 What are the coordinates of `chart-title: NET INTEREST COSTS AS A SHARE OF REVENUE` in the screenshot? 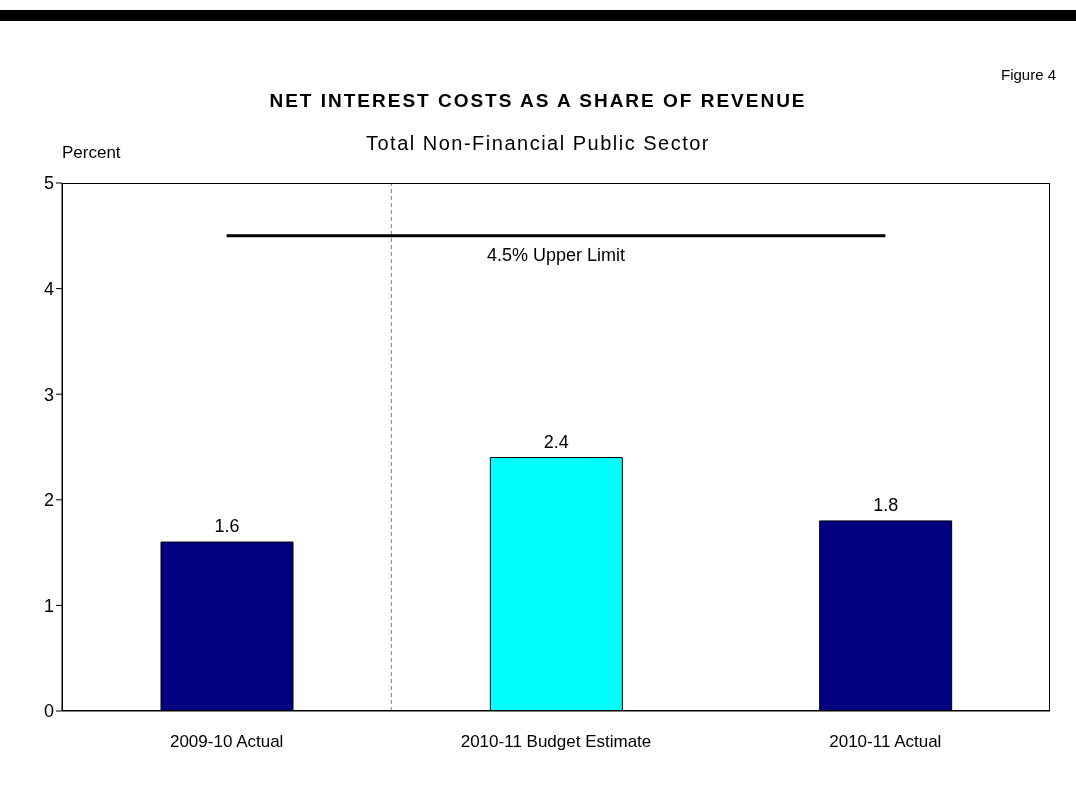 It's located at (538, 101).